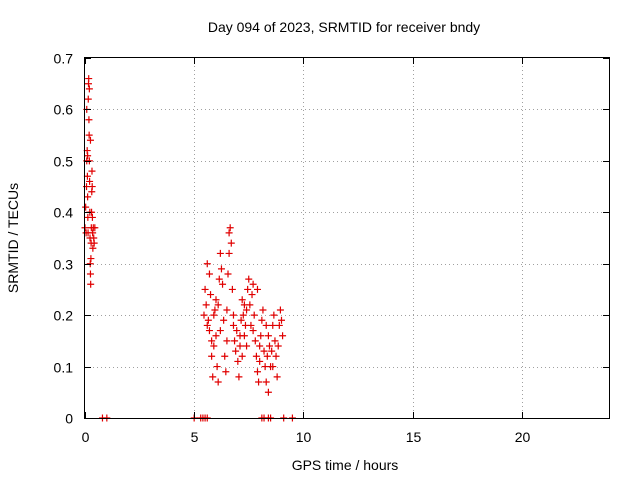 The height and width of the screenshot is (480, 640). What do you see at coordinates (414, 437) in the screenshot?
I see `x-tick-label: 15` at bounding box center [414, 437].